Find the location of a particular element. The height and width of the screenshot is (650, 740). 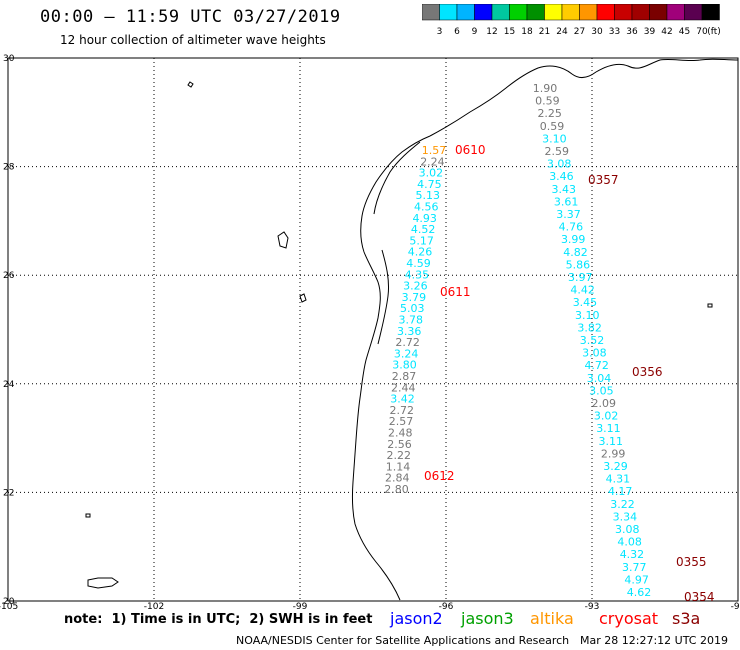

lat-label: 26 is located at coordinates (9, 276).